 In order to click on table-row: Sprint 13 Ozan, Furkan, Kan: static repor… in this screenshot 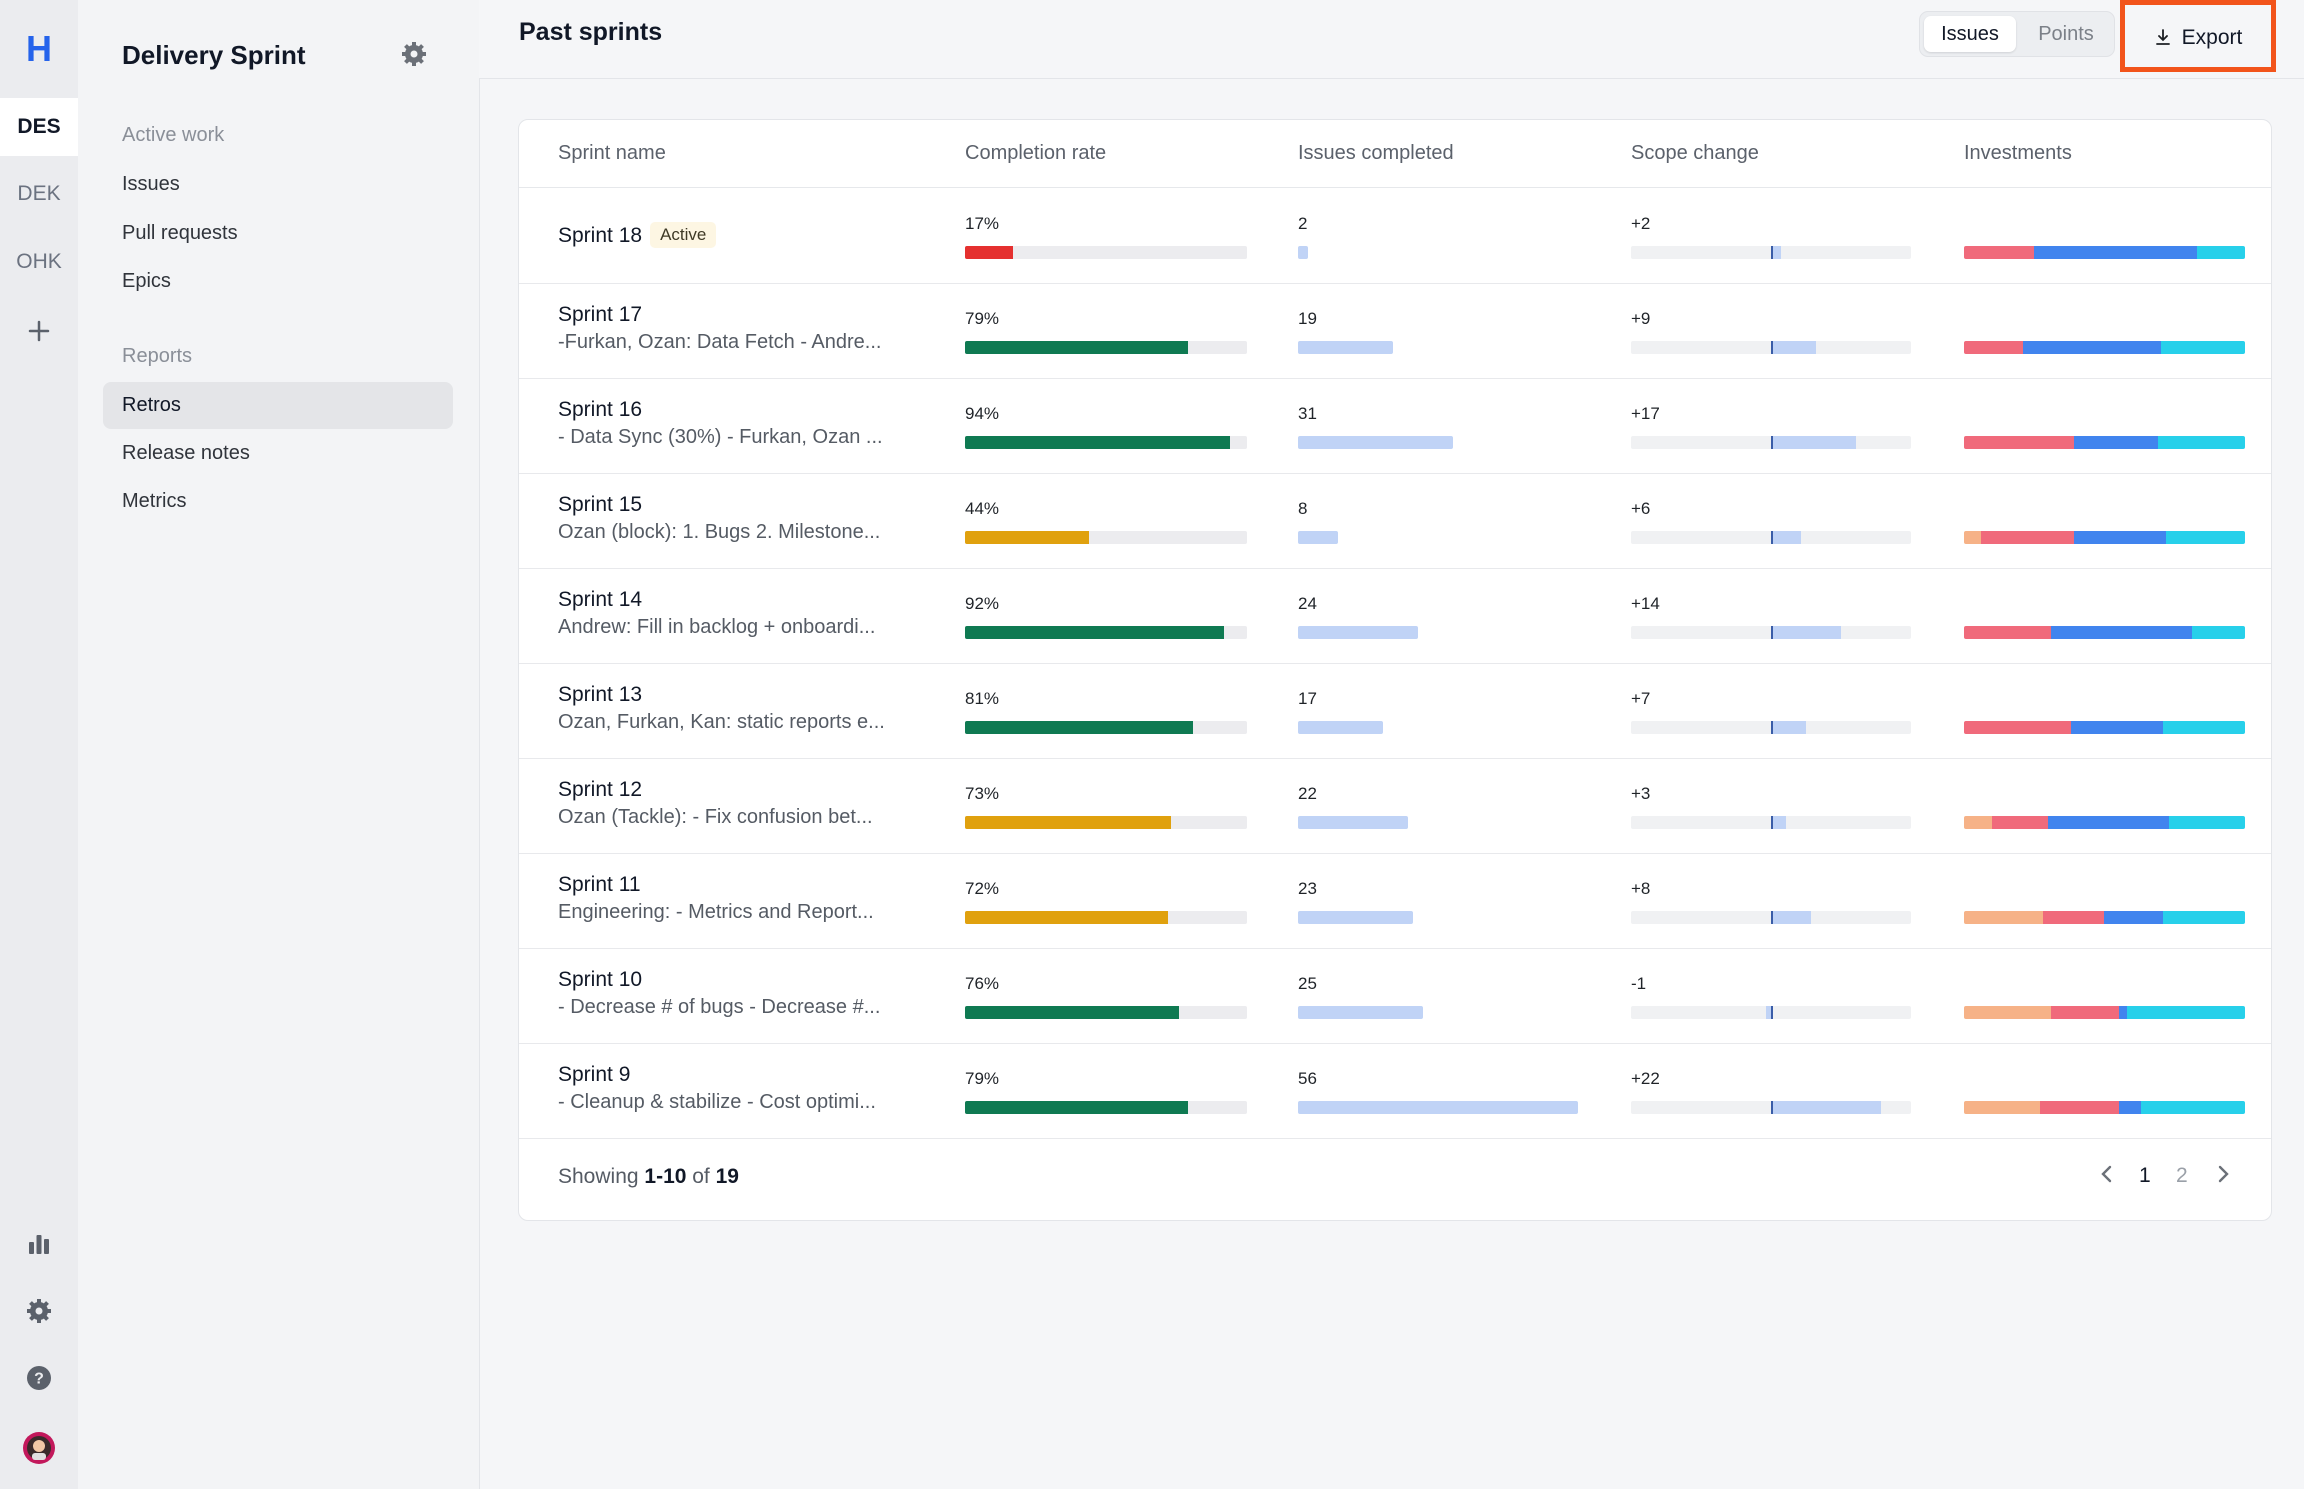, I will do `click(1395, 711)`.